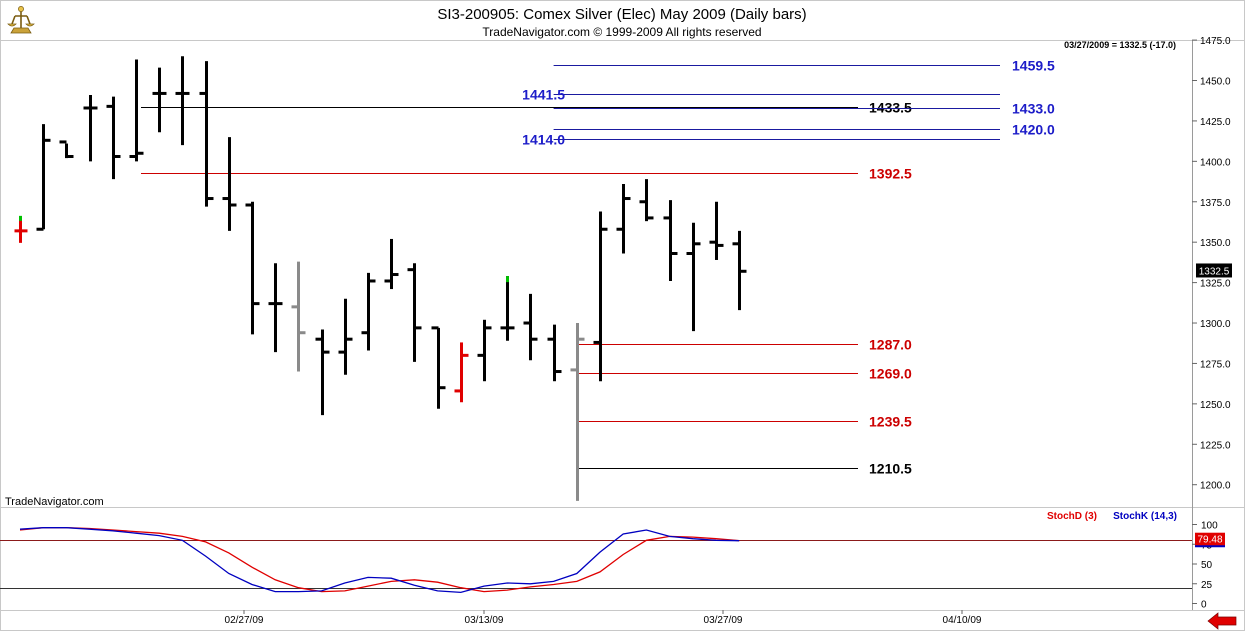 This screenshot has width=1245, height=631. I want to click on level-label: 1433.5, so click(890, 108).